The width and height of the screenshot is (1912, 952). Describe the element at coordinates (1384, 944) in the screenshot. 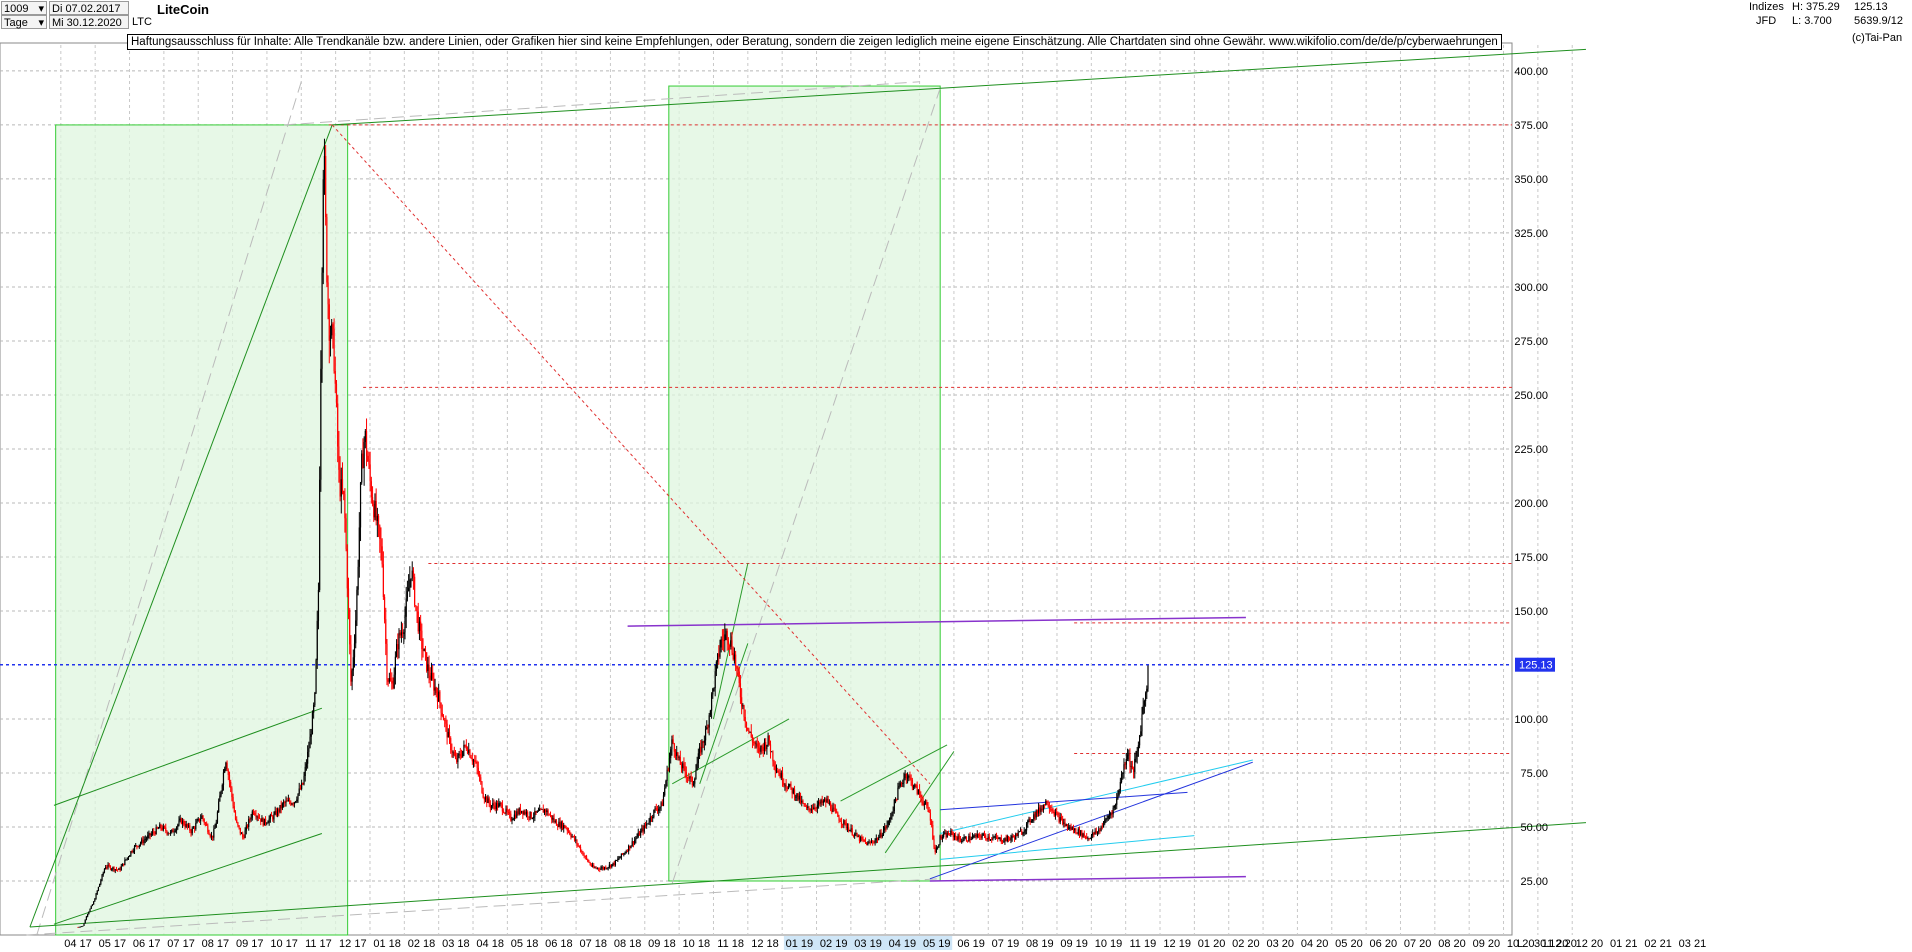

I see `x-tick-label: 06 20` at that location.